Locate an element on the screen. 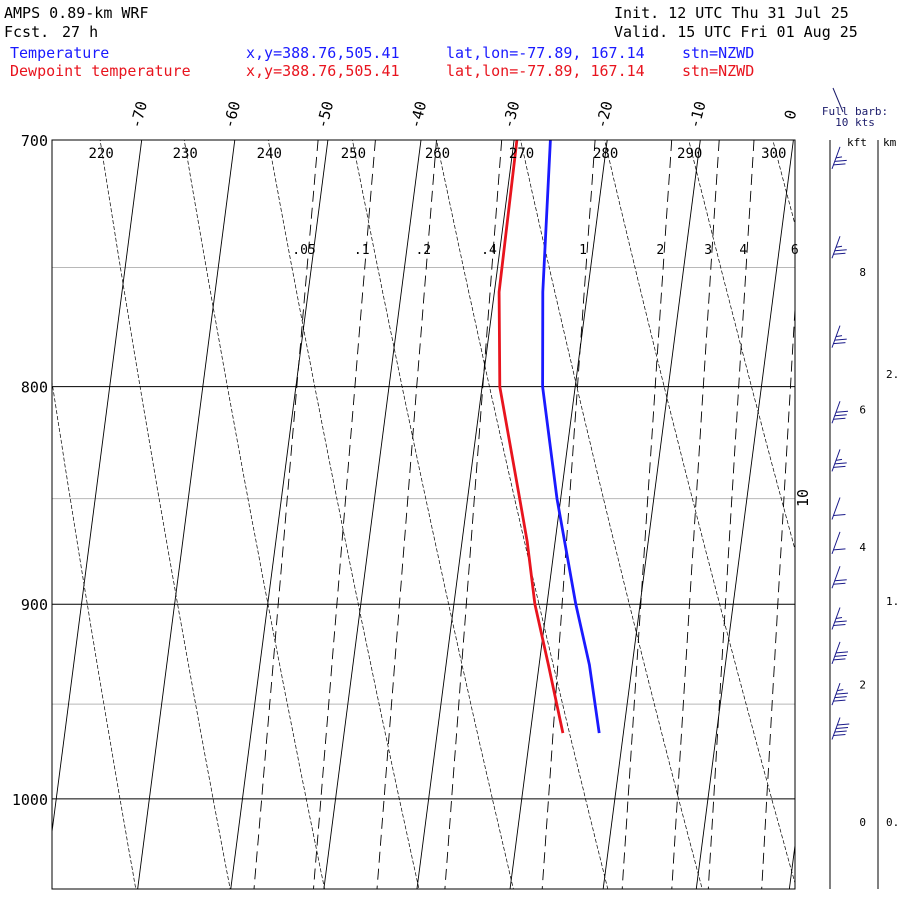 The image size is (900, 900). temperature-tick-label: -20 is located at coordinates (604, 114).